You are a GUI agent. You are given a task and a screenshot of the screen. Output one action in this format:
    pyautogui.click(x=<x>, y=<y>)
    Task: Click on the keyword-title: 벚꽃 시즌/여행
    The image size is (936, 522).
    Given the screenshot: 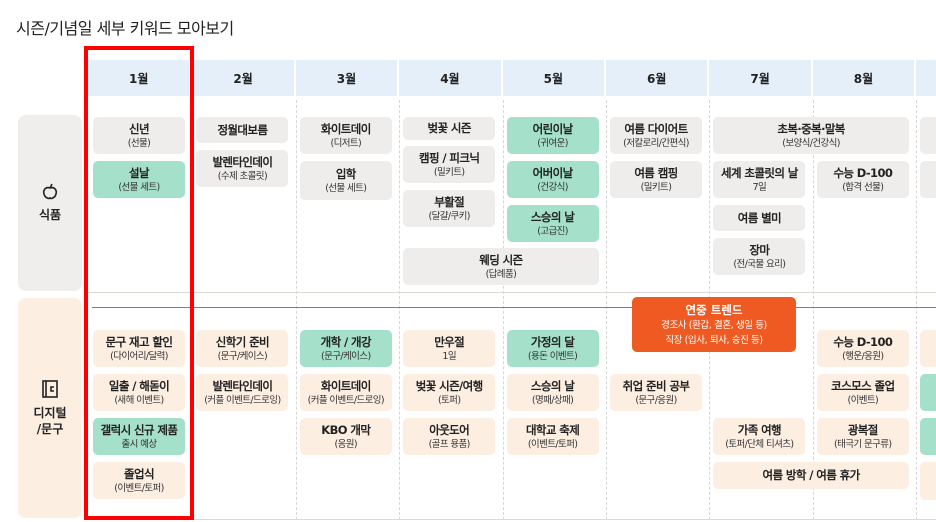 What is the action you would take?
    pyautogui.click(x=449, y=385)
    